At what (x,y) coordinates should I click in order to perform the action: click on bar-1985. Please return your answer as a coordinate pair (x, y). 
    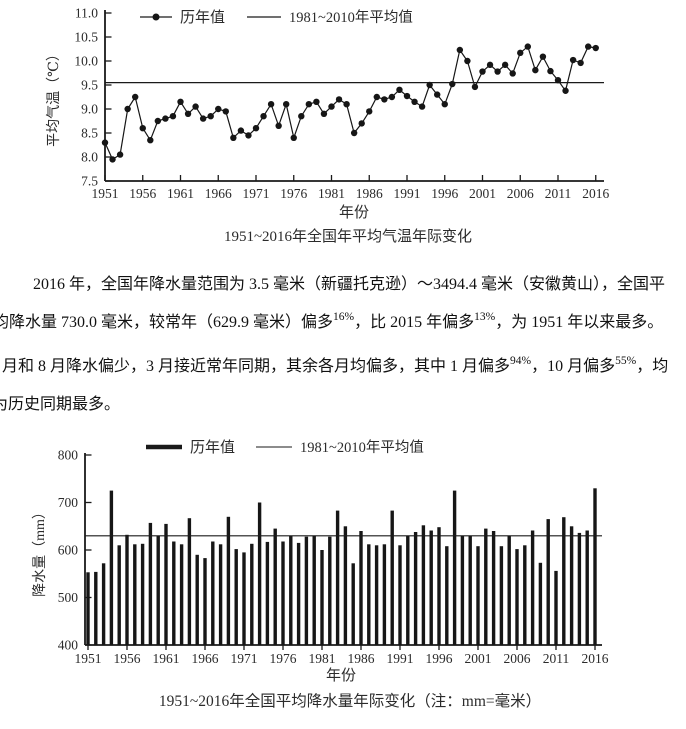
    Looking at the image, I should click on (353, 604).